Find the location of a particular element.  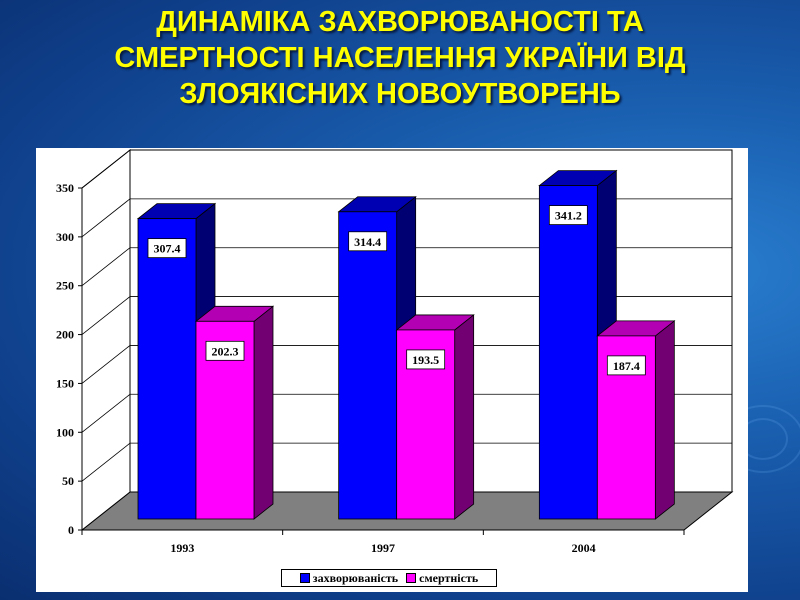

x-tick-label: 1997 is located at coordinates (383, 548).